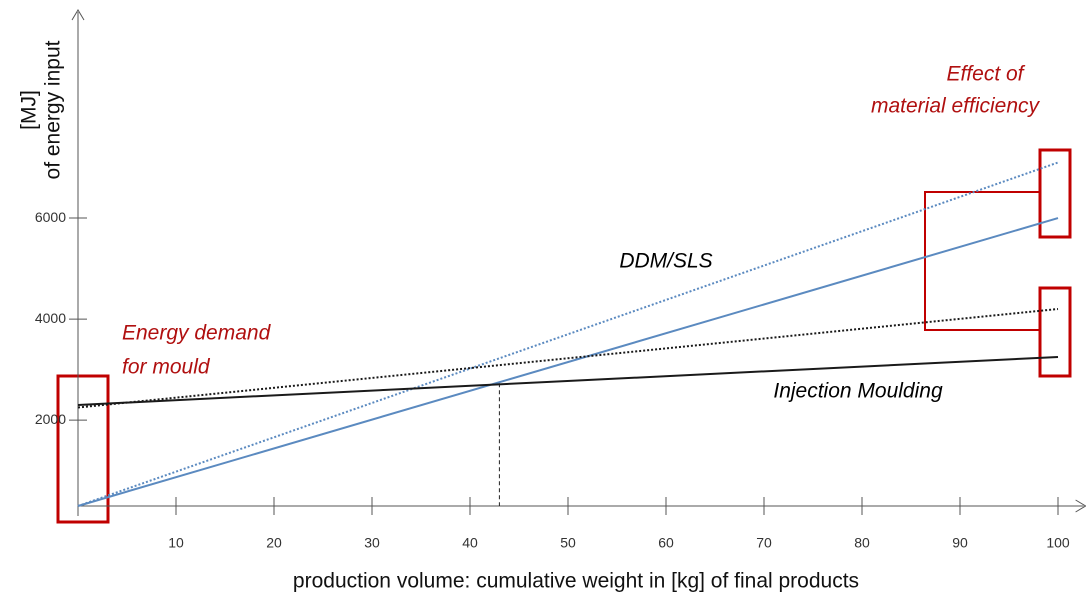 The width and height of the screenshot is (1086, 600). I want to click on x-tick-label: 100, so click(1058, 543).